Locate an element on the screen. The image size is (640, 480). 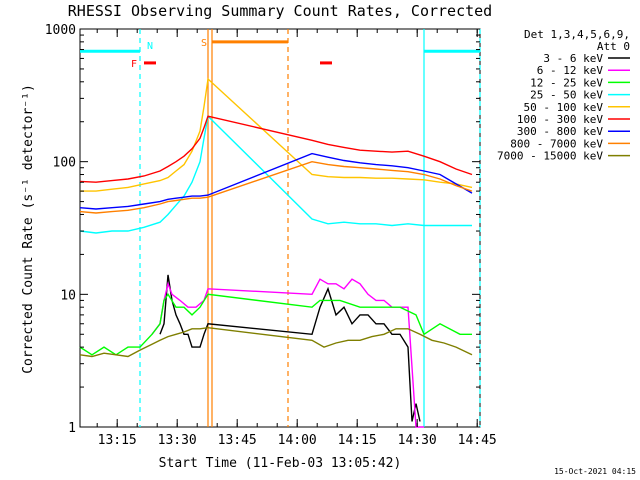
legend-label-7: 800 - 7000 keV is located at coordinates (556, 143).